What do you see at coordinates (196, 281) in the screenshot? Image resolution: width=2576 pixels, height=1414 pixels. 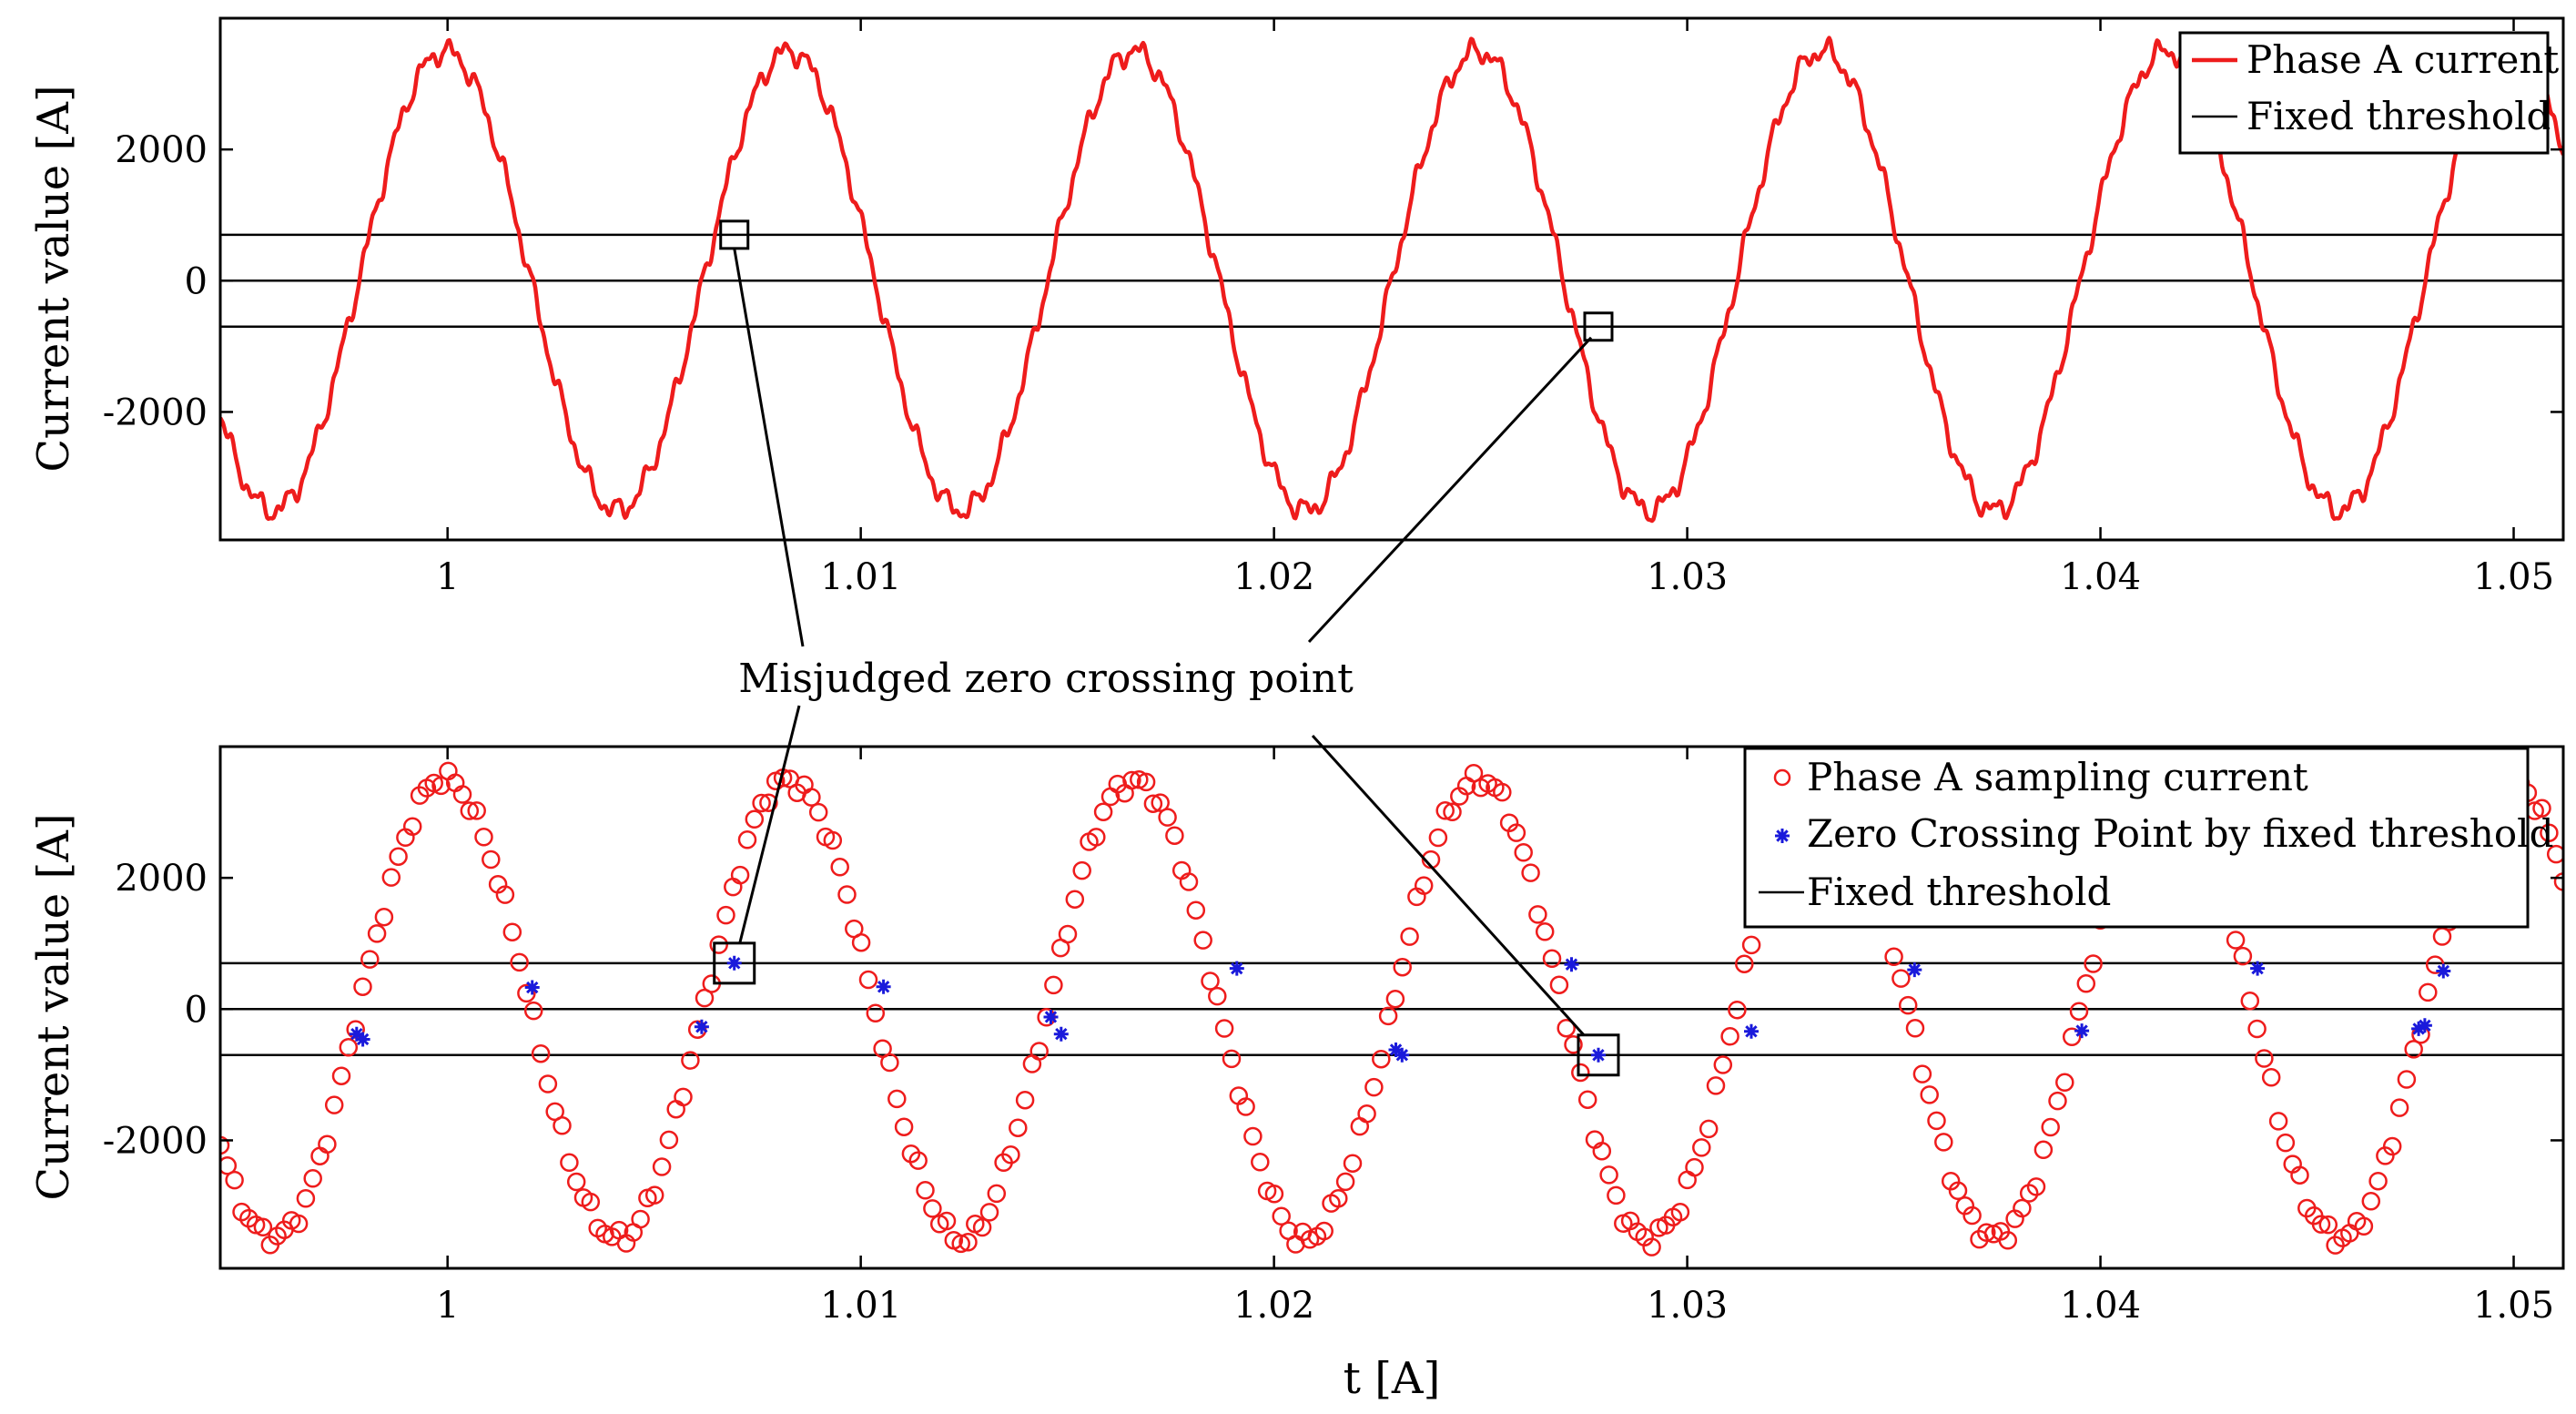 I see `y-tick-label: 0` at bounding box center [196, 281].